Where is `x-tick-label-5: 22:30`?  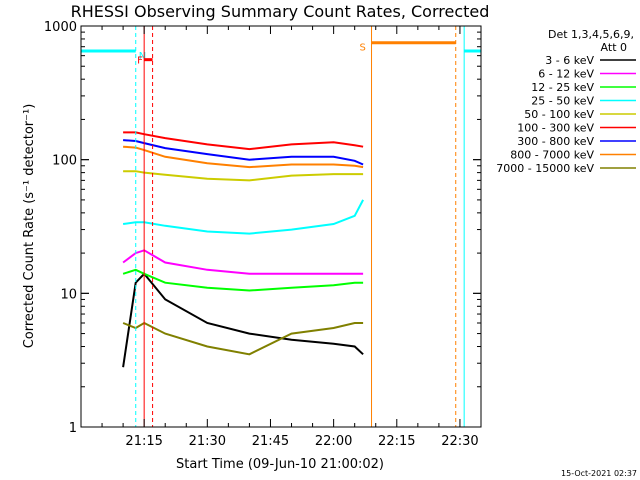
x-tick-label-5: 22:30 is located at coordinates (459, 441).